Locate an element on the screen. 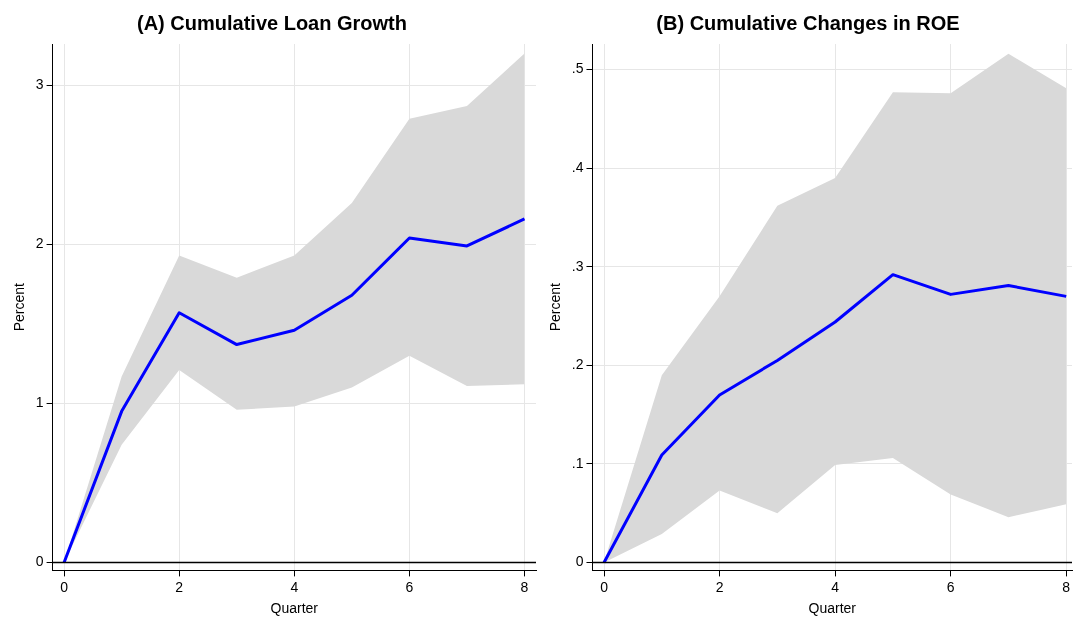 The image size is (1088, 630). y-tick-label: .4 is located at coordinates (577, 167).